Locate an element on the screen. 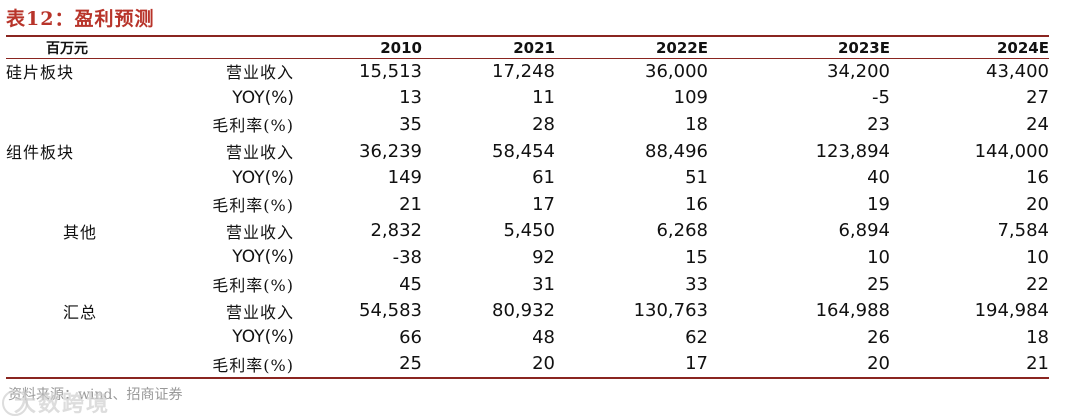 The height and width of the screenshot is (420, 1065). value-cell: 48 is located at coordinates (543, 337).